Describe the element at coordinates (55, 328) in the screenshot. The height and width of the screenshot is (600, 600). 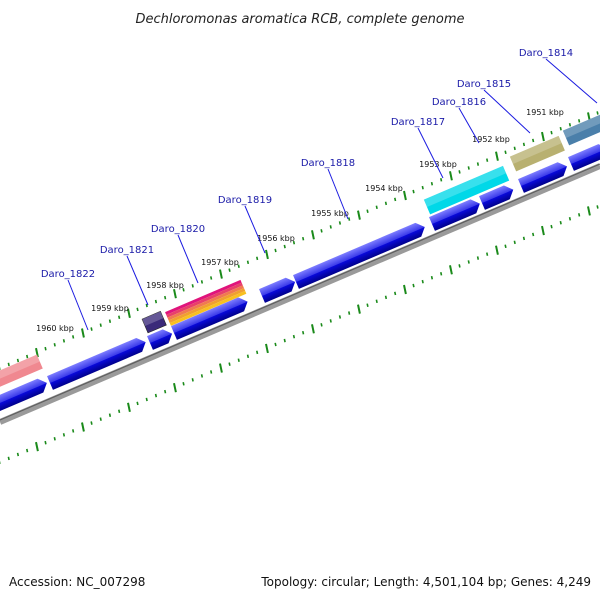
I see `kbp-label: 1960 kbp` at that location.